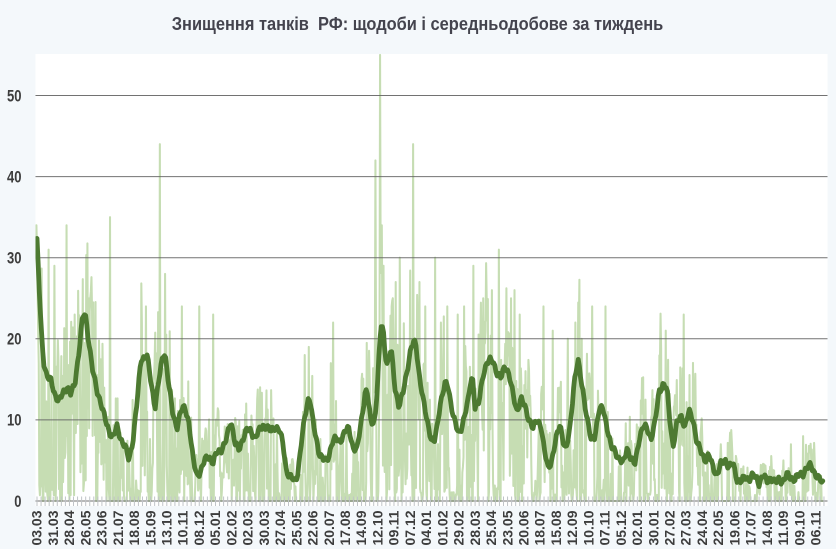  I want to click on svg-text: 30, so click(14, 259).